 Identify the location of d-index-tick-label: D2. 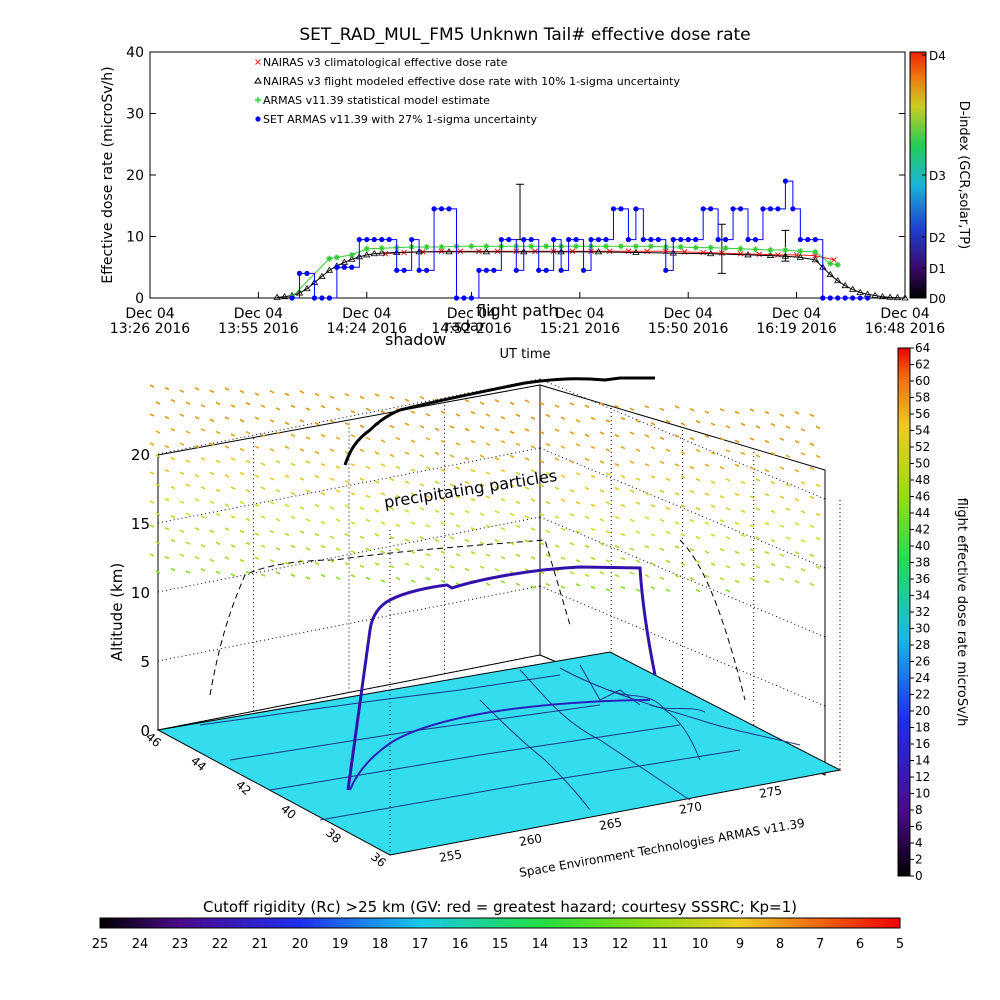
(937, 238).